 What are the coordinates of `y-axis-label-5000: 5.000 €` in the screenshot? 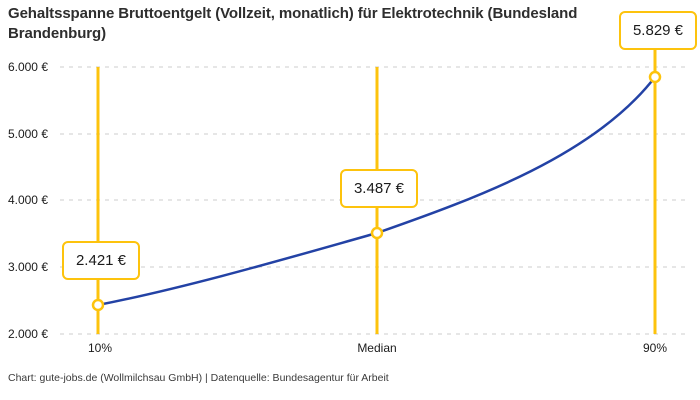 It's located at (28, 134).